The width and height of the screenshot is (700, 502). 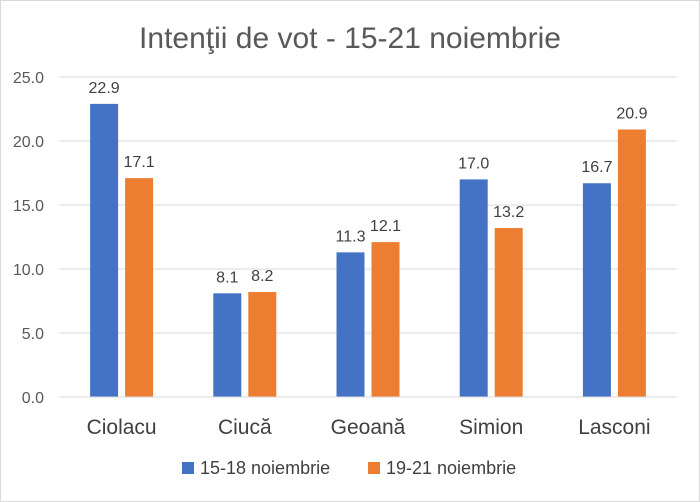 I want to click on data-label: 12.1, so click(x=385, y=226).